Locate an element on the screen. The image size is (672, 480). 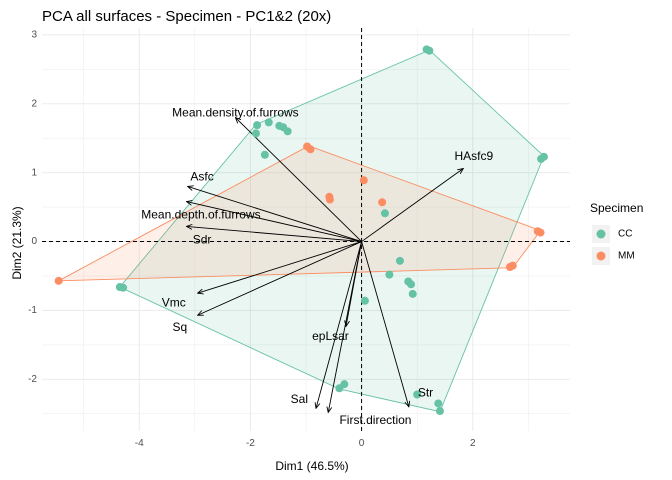
y-tick-label: 0 is located at coordinates (34, 241).